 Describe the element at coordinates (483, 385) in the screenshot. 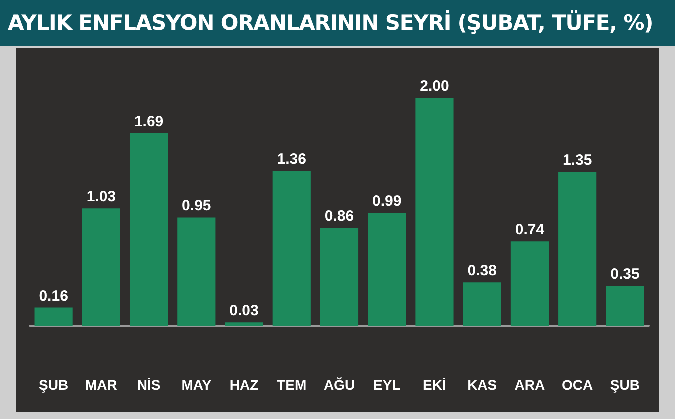

I see `x-tick-label: KAS` at that location.